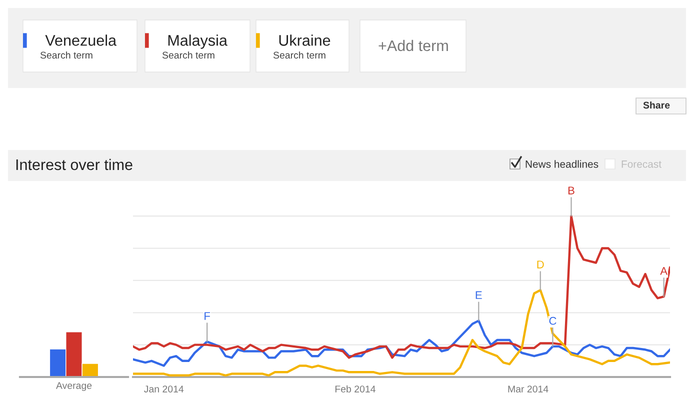 Image resolution: width=691 pixels, height=401 pixels. Describe the element at coordinates (355, 388) in the screenshot. I see `x-tick-label: Feb 2014` at that location.